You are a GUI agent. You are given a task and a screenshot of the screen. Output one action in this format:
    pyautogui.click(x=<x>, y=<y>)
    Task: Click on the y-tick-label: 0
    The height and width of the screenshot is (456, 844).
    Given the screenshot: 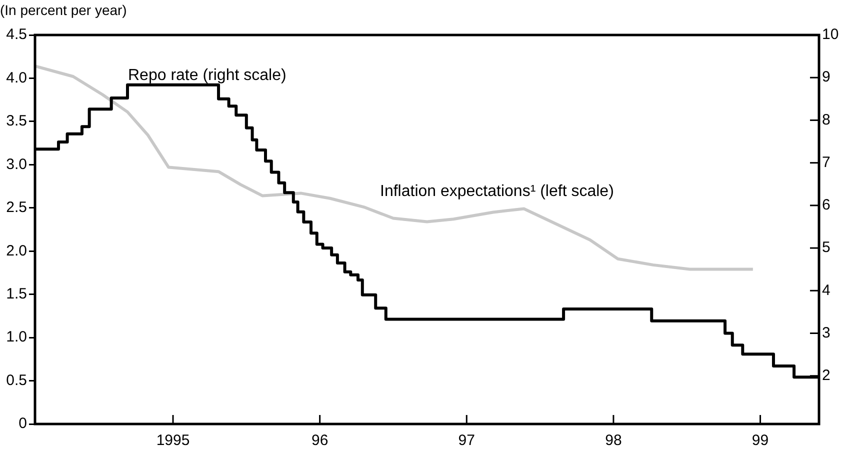 What is the action you would take?
    pyautogui.click(x=22, y=423)
    